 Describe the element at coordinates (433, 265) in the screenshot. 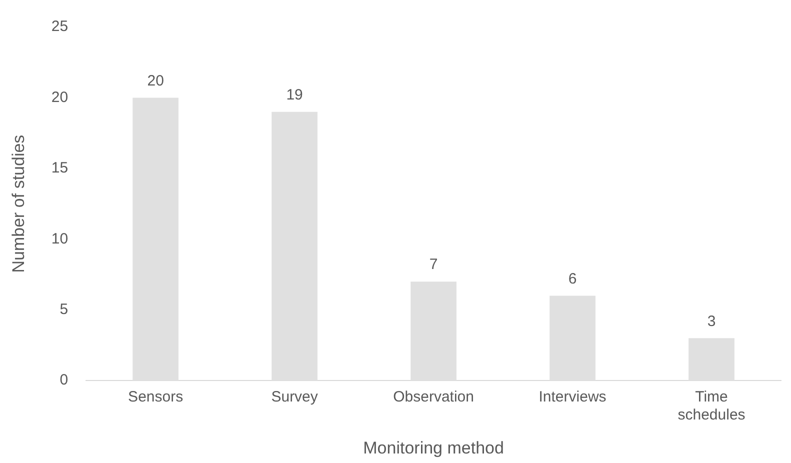

I see `data-label: 7` at that location.